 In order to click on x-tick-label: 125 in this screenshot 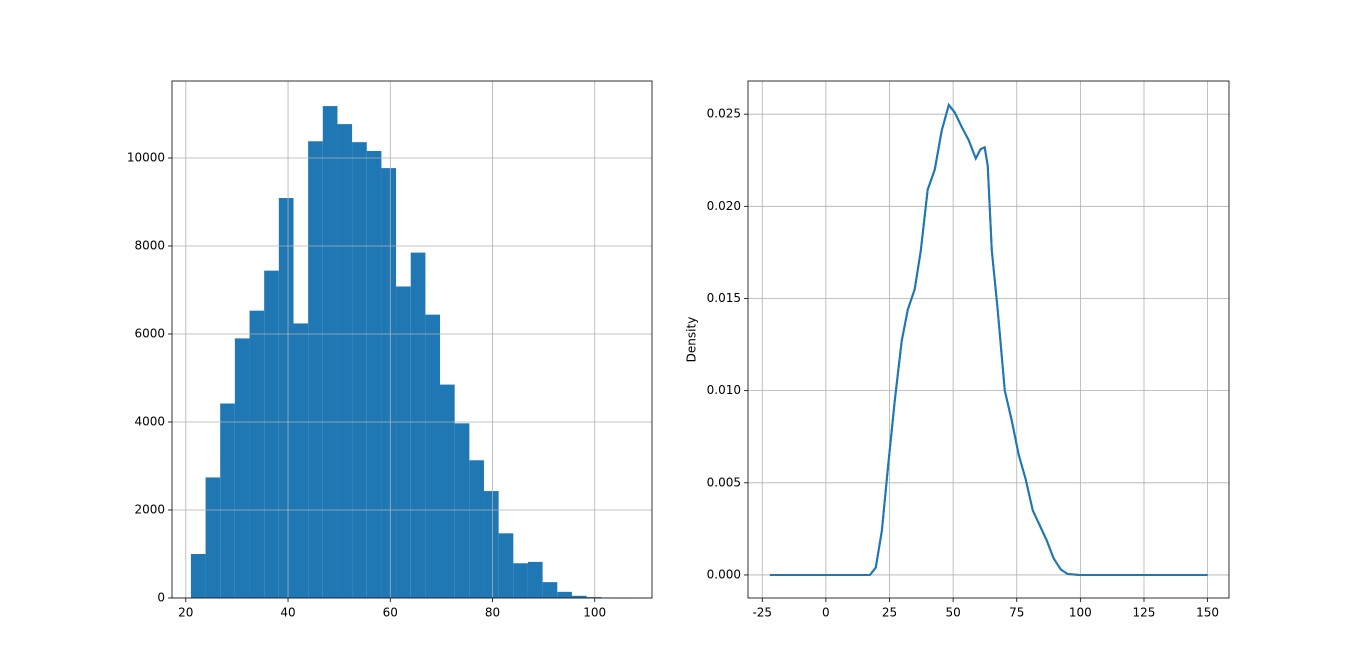, I will do `click(1144, 613)`.